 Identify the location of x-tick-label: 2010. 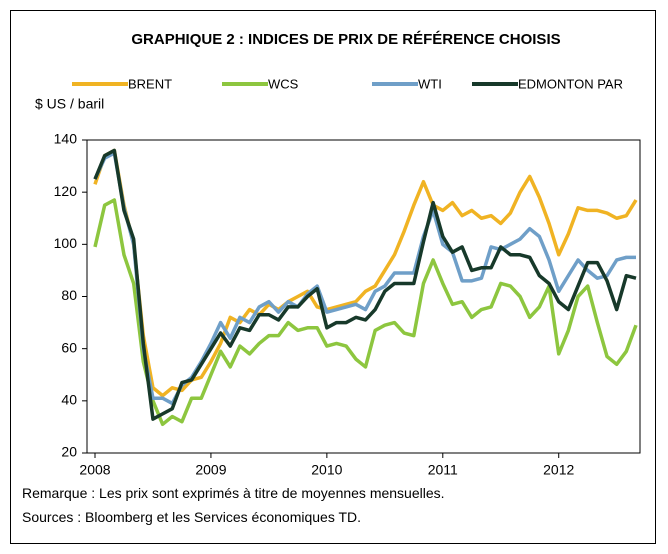
(326, 470).